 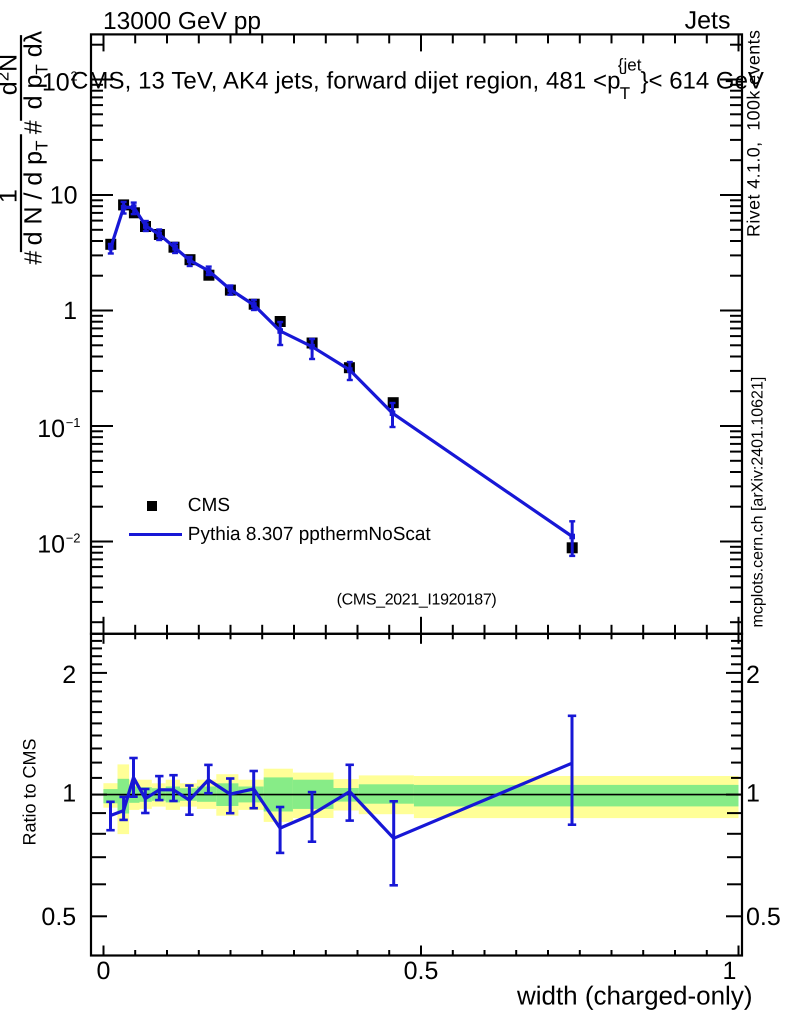 What do you see at coordinates (634, 996) in the screenshot?
I see `svg-text: width (charged-only)` at bounding box center [634, 996].